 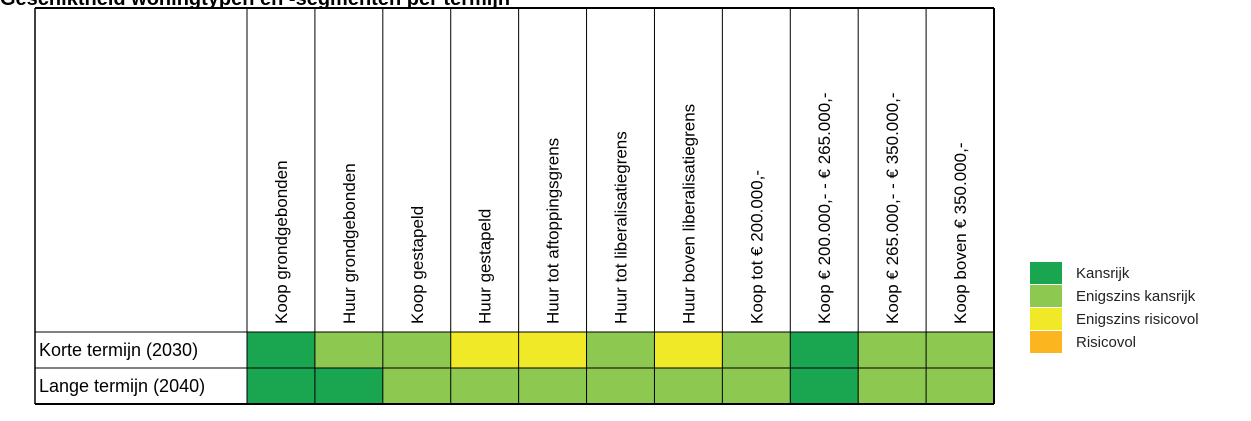 I want to click on column-header: Huur grondgebonden, so click(x=349, y=243).